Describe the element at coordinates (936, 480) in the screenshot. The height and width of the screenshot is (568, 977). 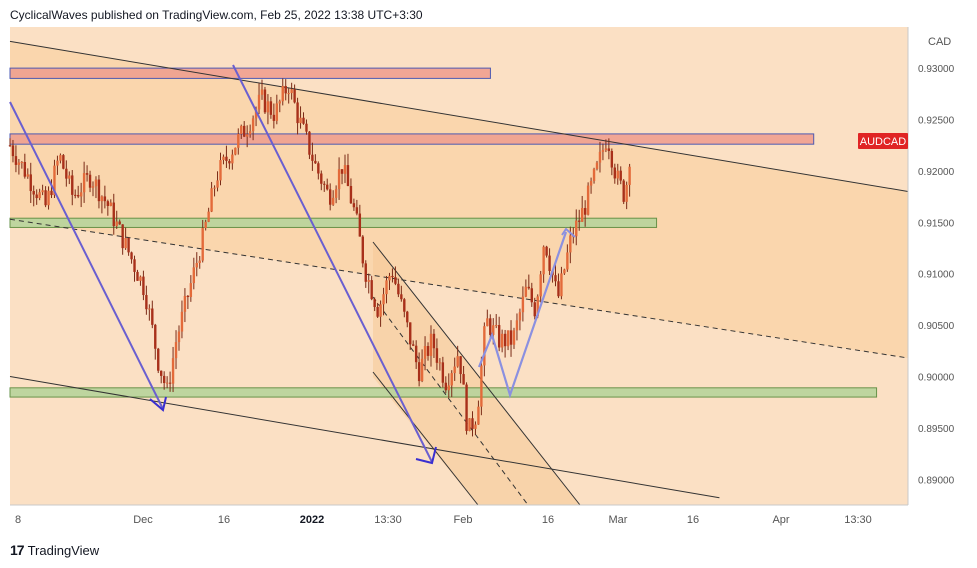
I see `price-tick-label: 0.89000` at that location.